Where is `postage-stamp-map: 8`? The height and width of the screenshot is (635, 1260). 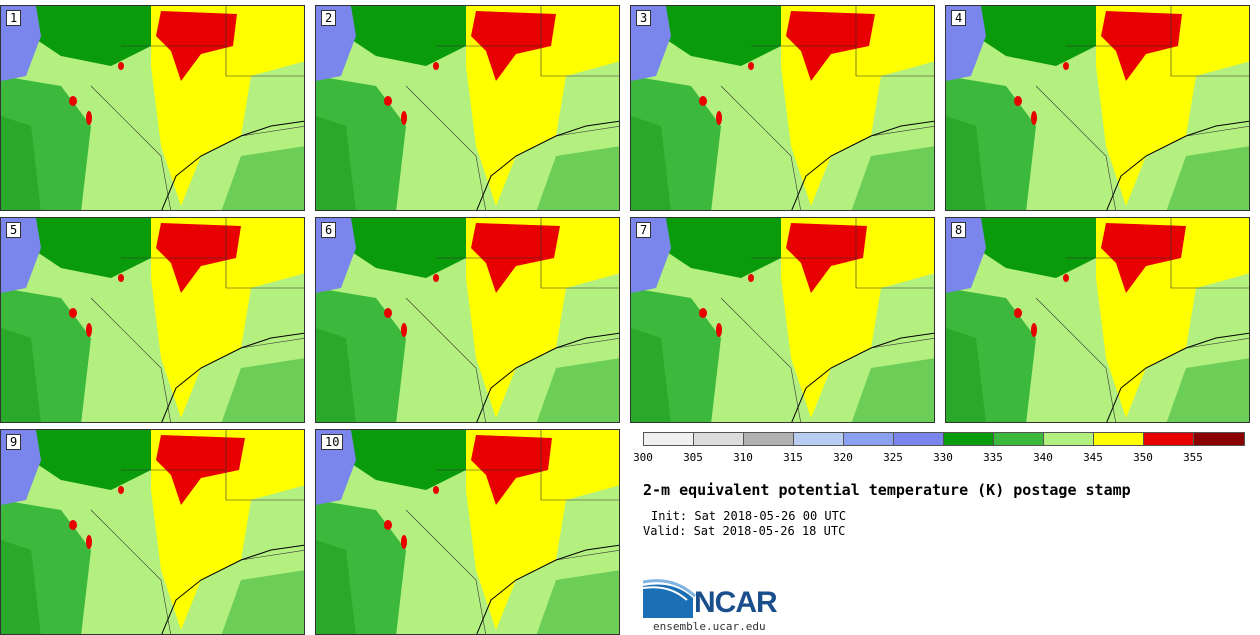
postage-stamp-map: 8 is located at coordinates (1097, 320).